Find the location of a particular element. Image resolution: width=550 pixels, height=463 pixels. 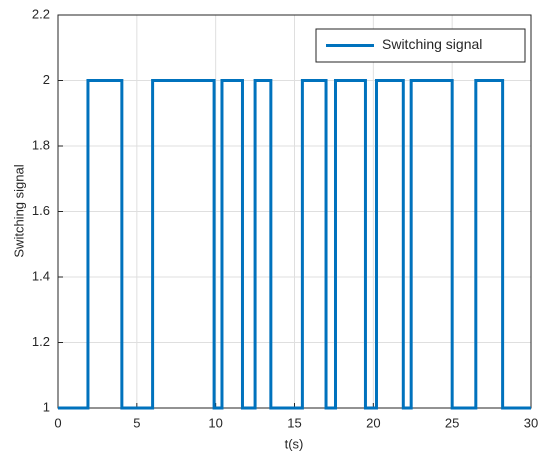

x-tick-label: 10 is located at coordinates (215, 422).